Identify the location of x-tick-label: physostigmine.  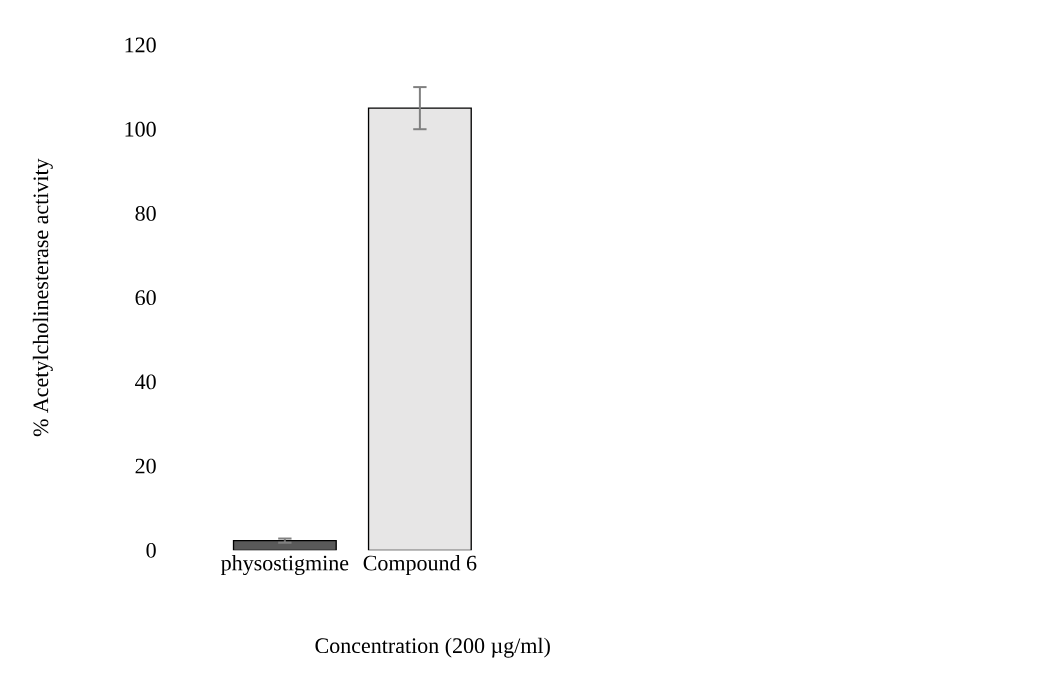
(285, 565).